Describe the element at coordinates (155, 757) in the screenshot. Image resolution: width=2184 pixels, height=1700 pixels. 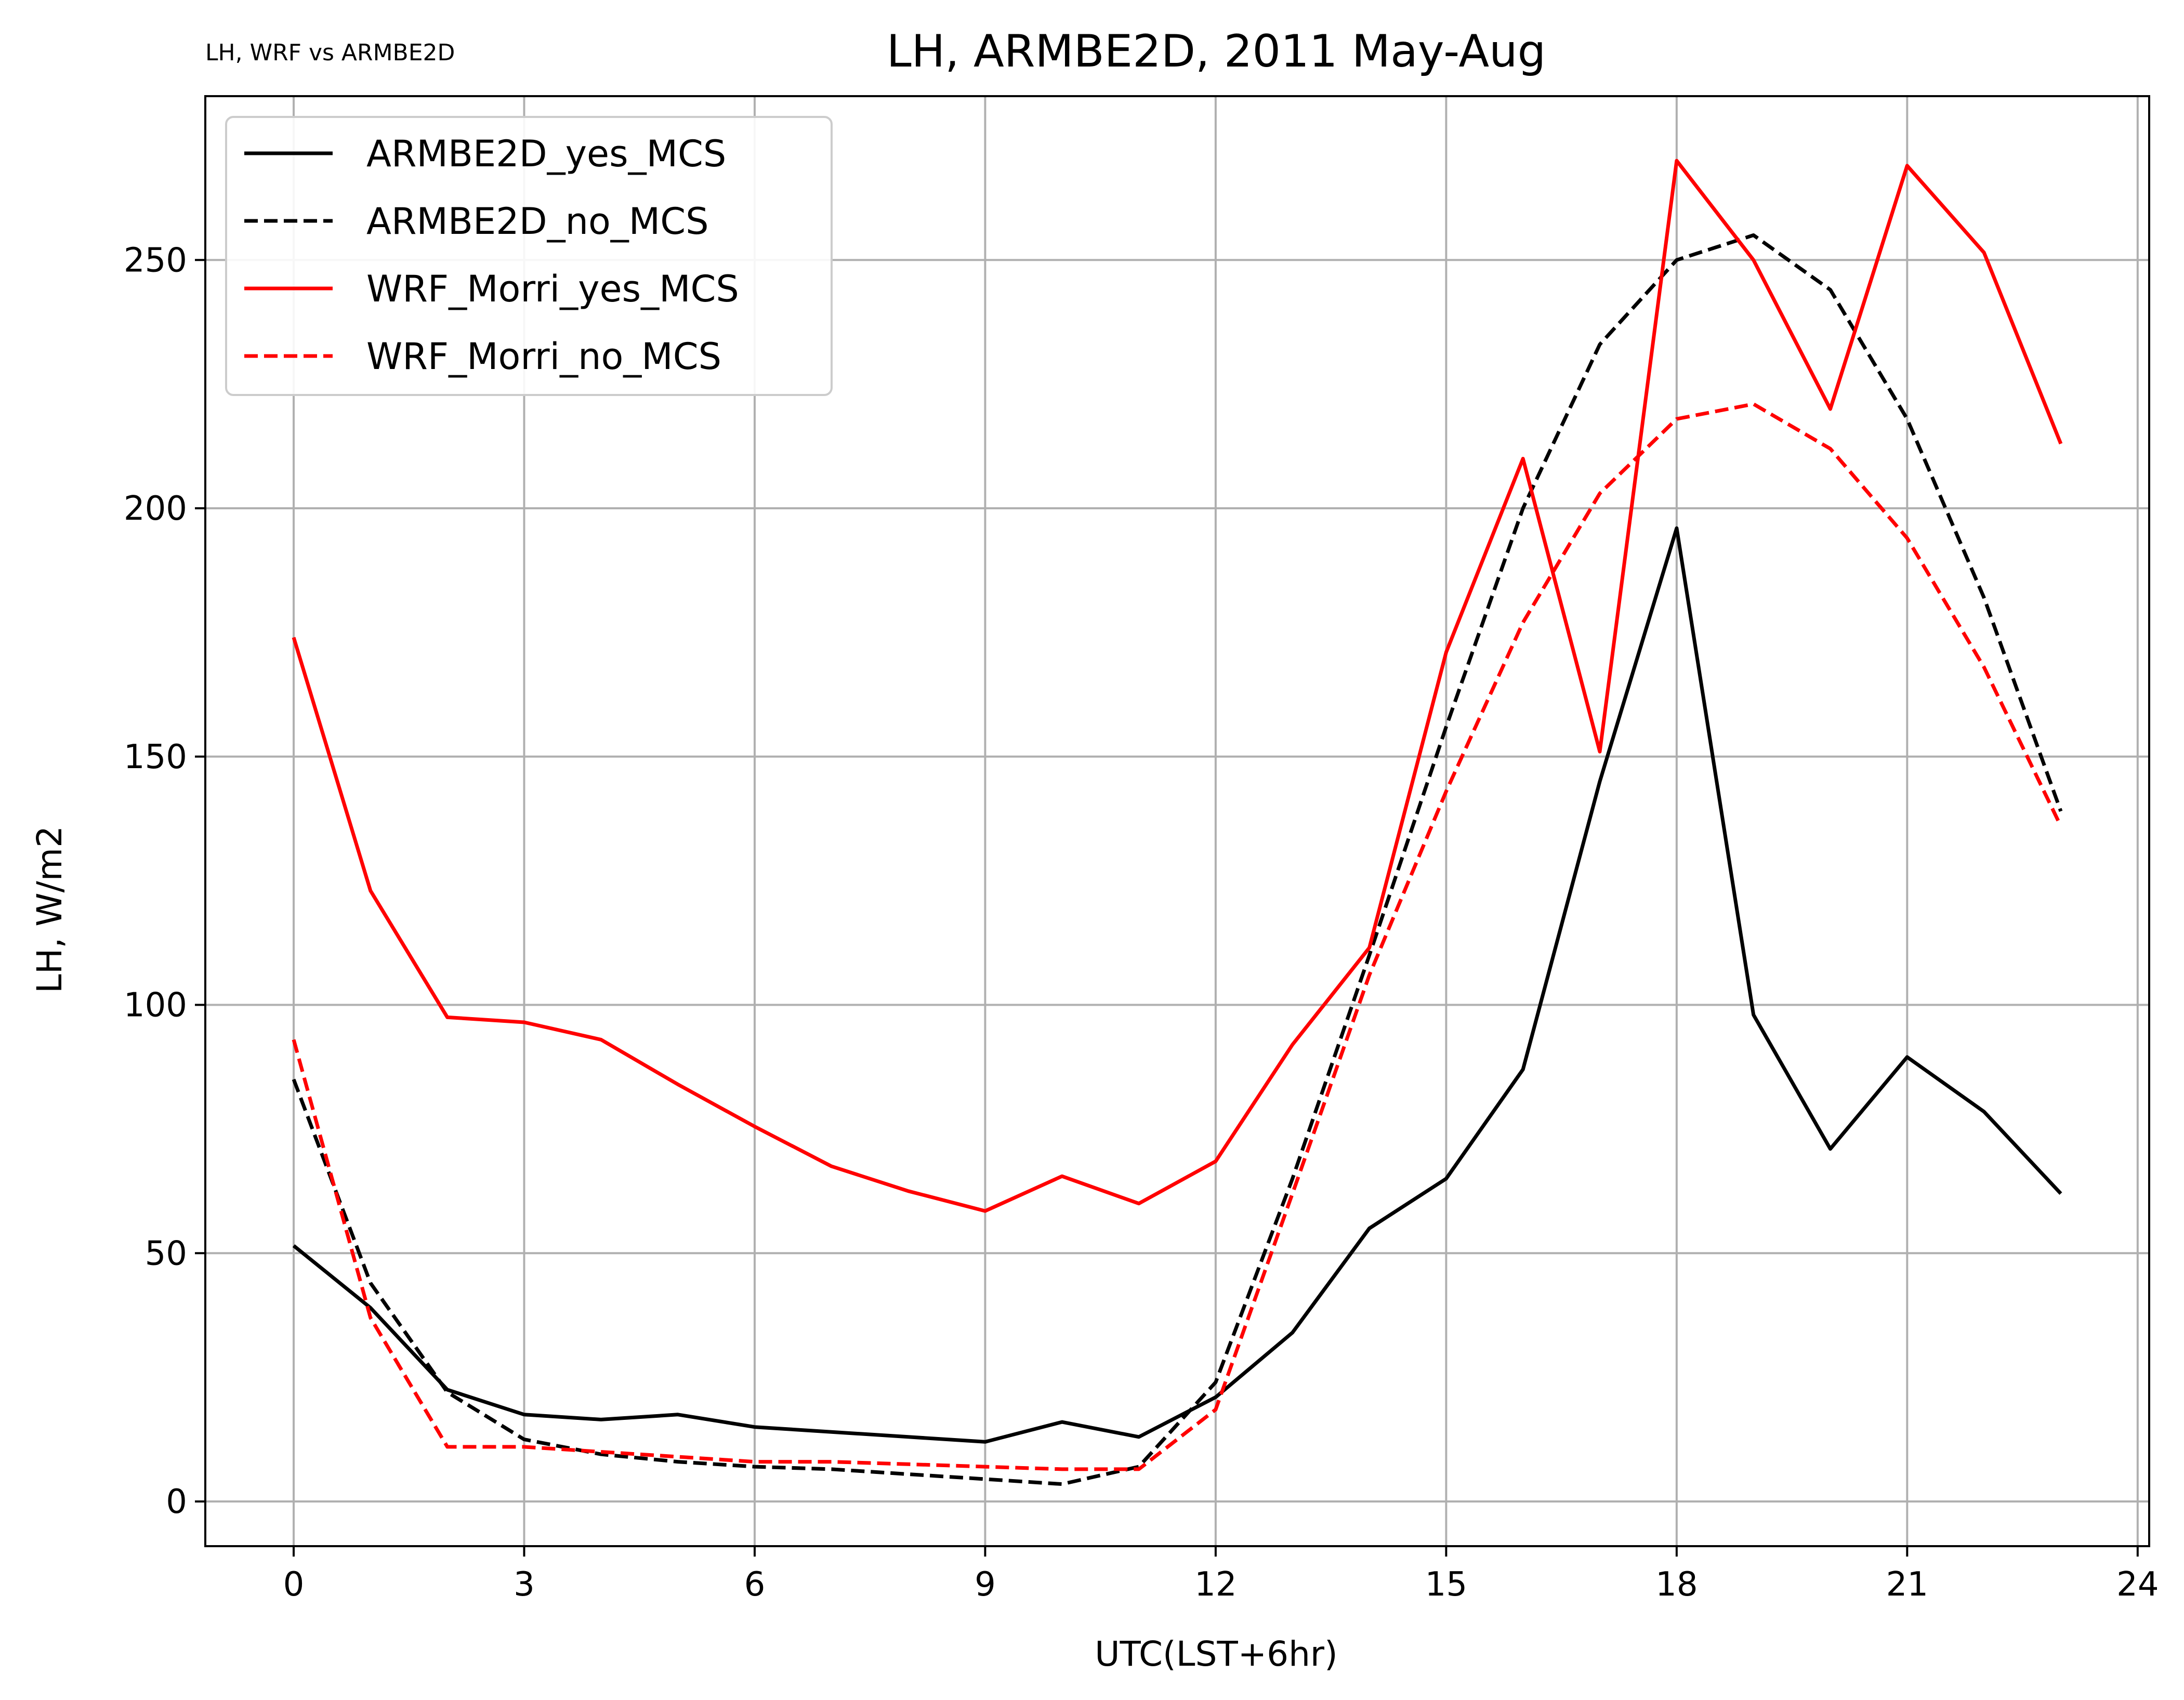
I see `y-tick-label: 150` at that location.